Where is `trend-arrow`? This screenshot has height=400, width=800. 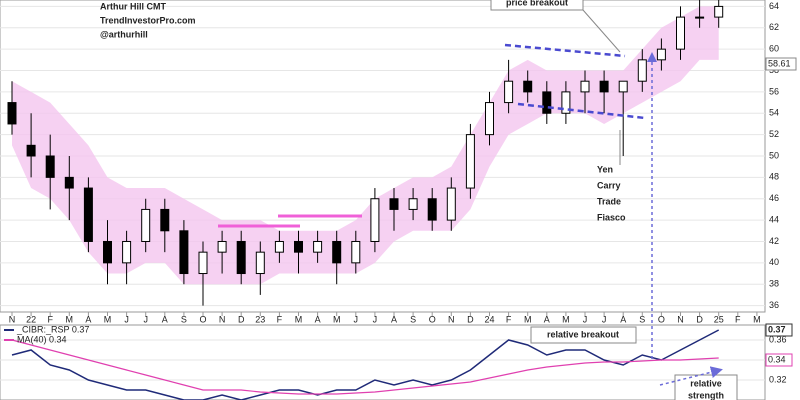
trend-arrow is located at coordinates (691, 376).